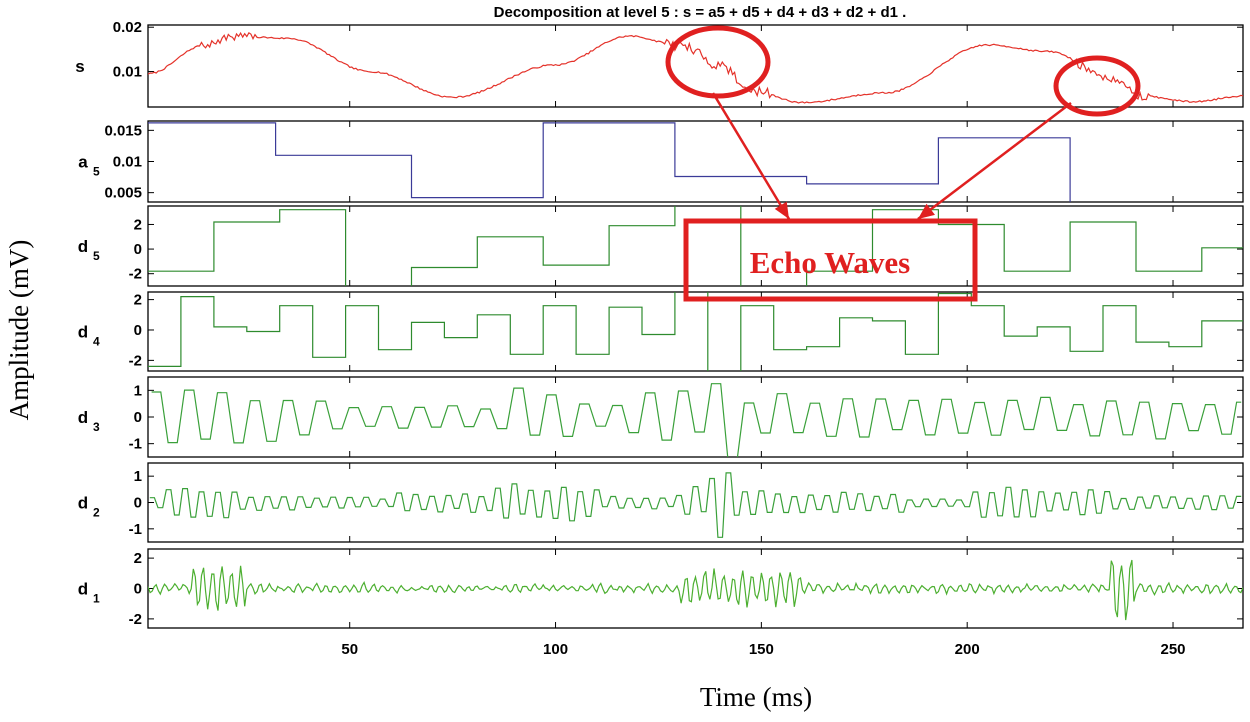 This screenshot has height=722, width=1250. What do you see at coordinates (695, 505) in the screenshot?
I see `series-line-d2` at bounding box center [695, 505].